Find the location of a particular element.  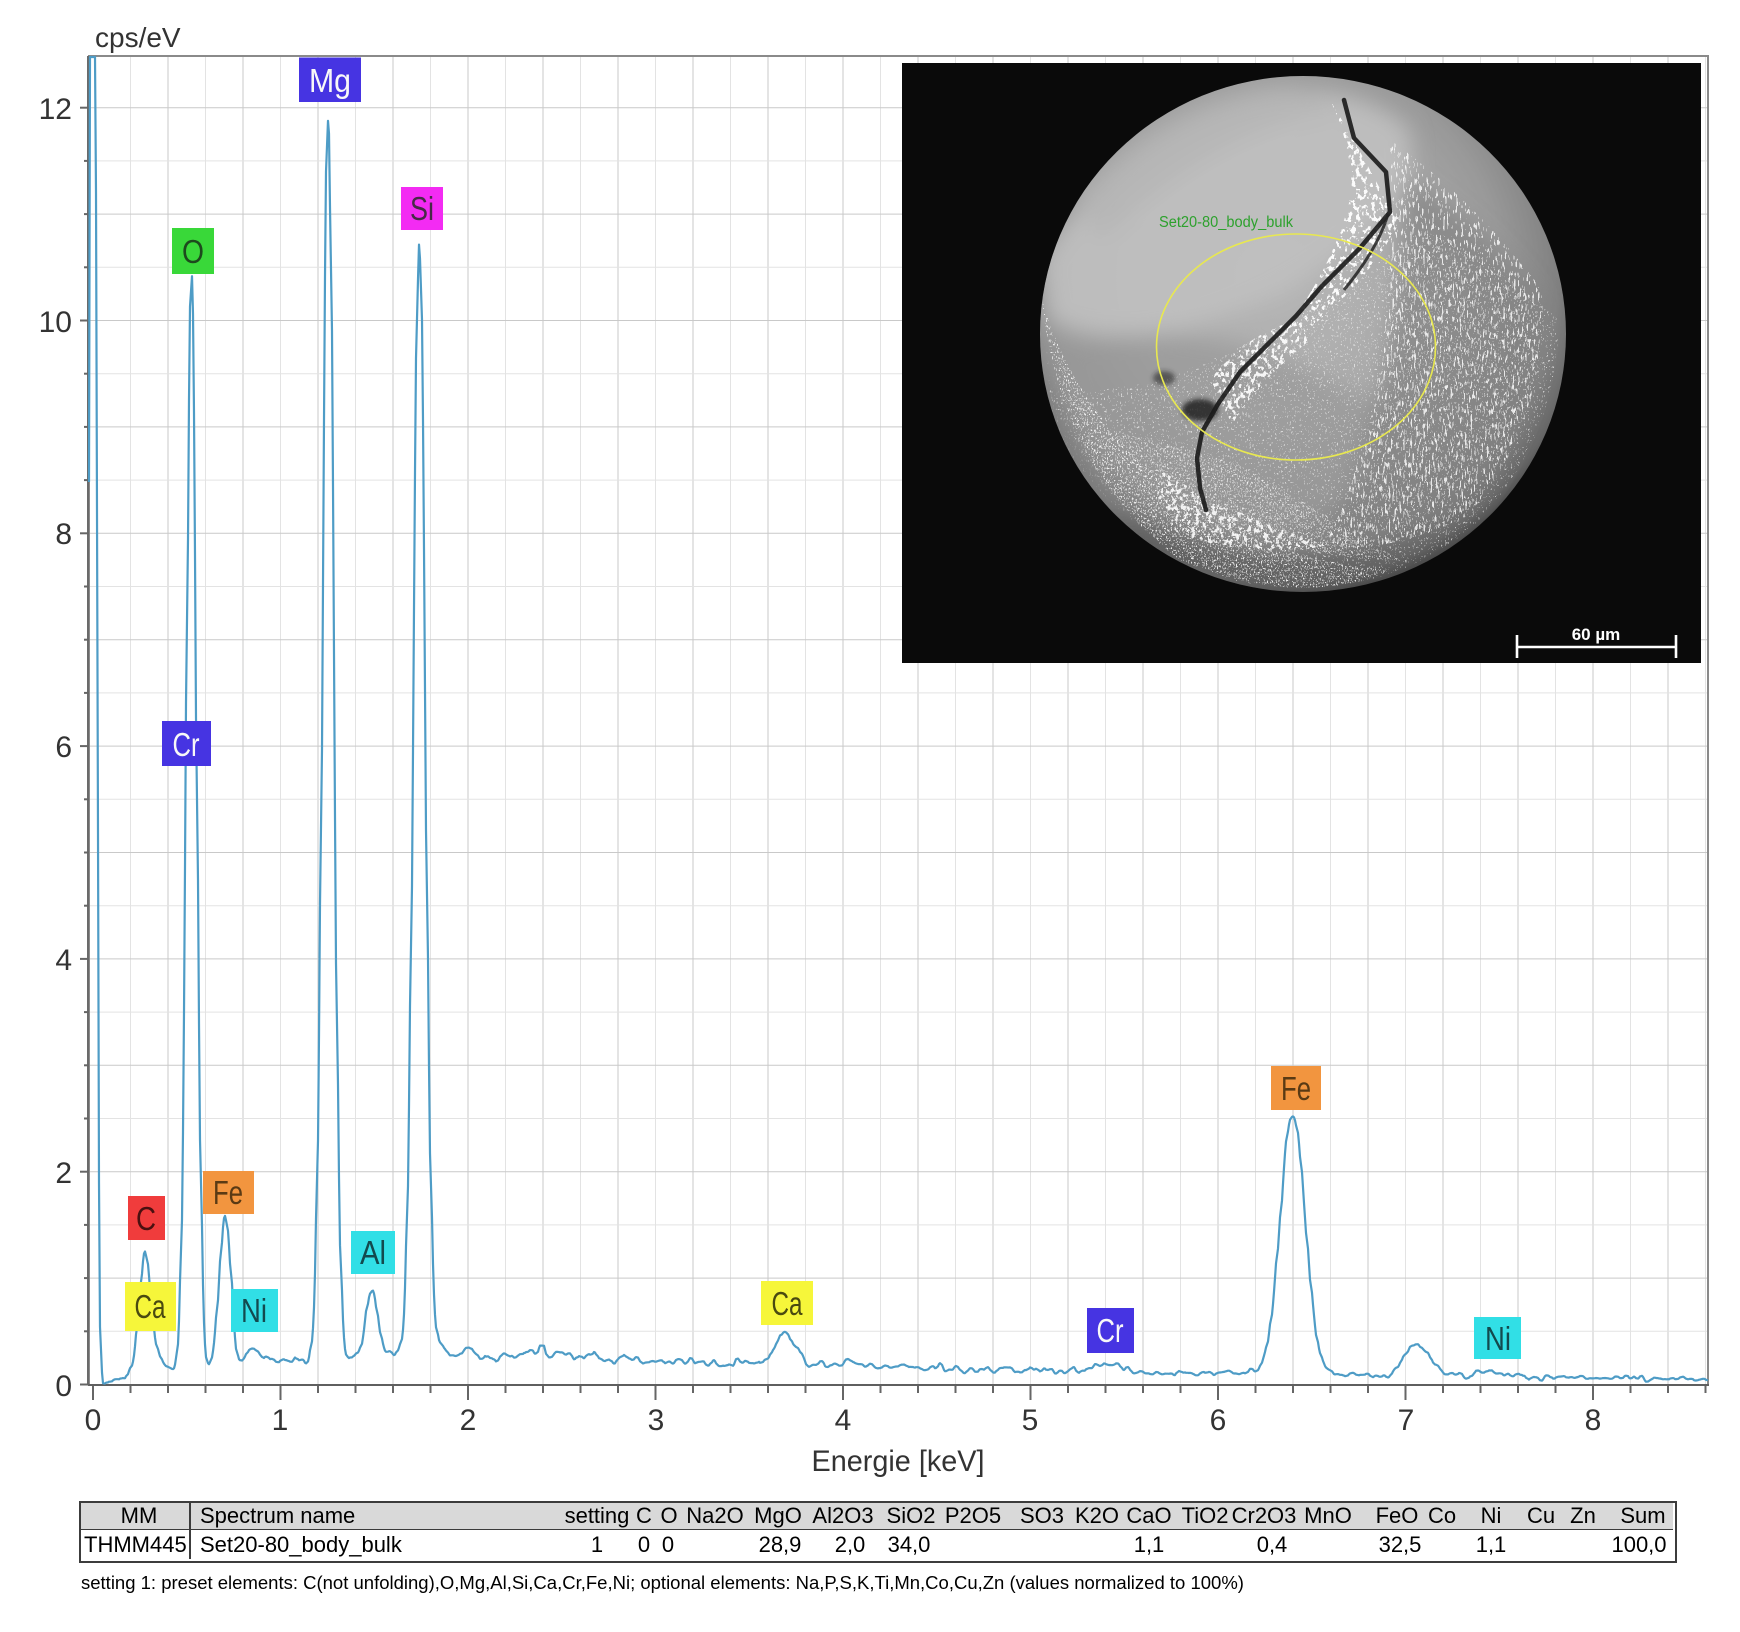

svg-text: cps/eV is located at coordinates (138, 37).